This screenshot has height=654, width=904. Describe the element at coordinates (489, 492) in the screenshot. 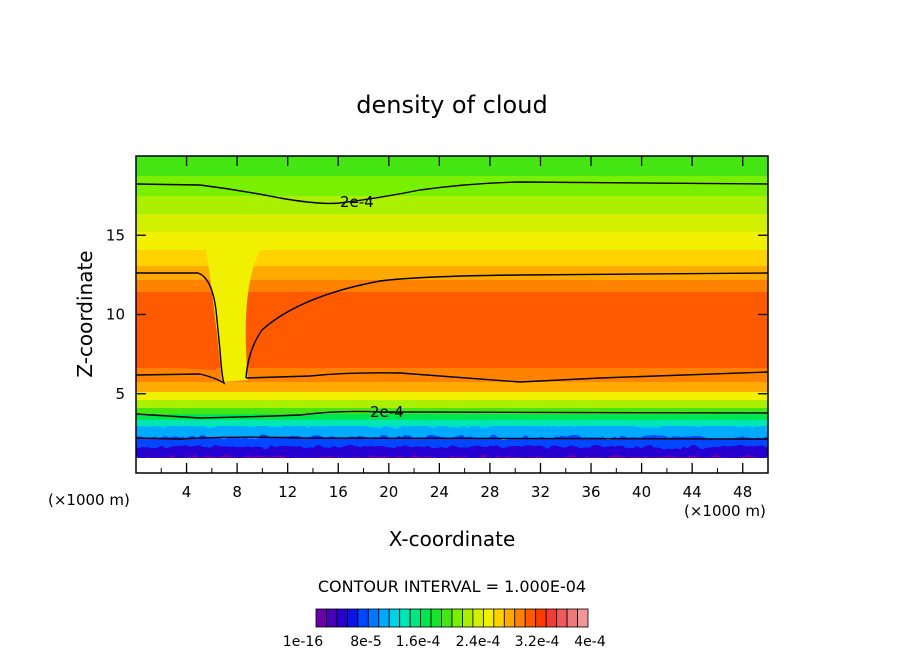

I see `x-tick-label: 28` at that location.